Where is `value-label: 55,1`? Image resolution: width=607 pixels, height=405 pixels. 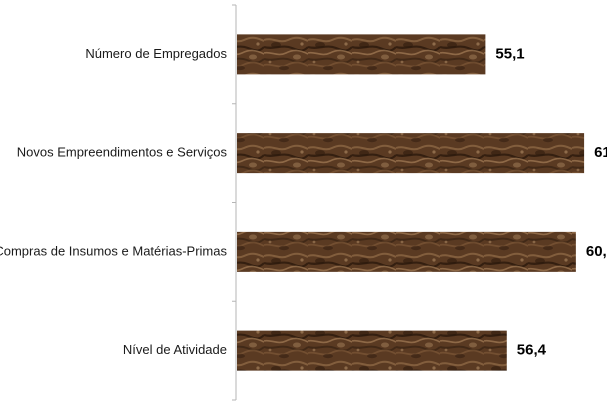
value-label: 55,1 is located at coordinates (509, 53).